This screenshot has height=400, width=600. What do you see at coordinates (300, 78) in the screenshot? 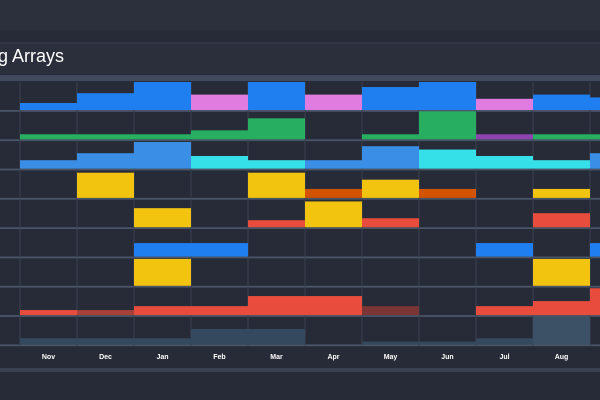
I see `header-strip` at bounding box center [300, 78].